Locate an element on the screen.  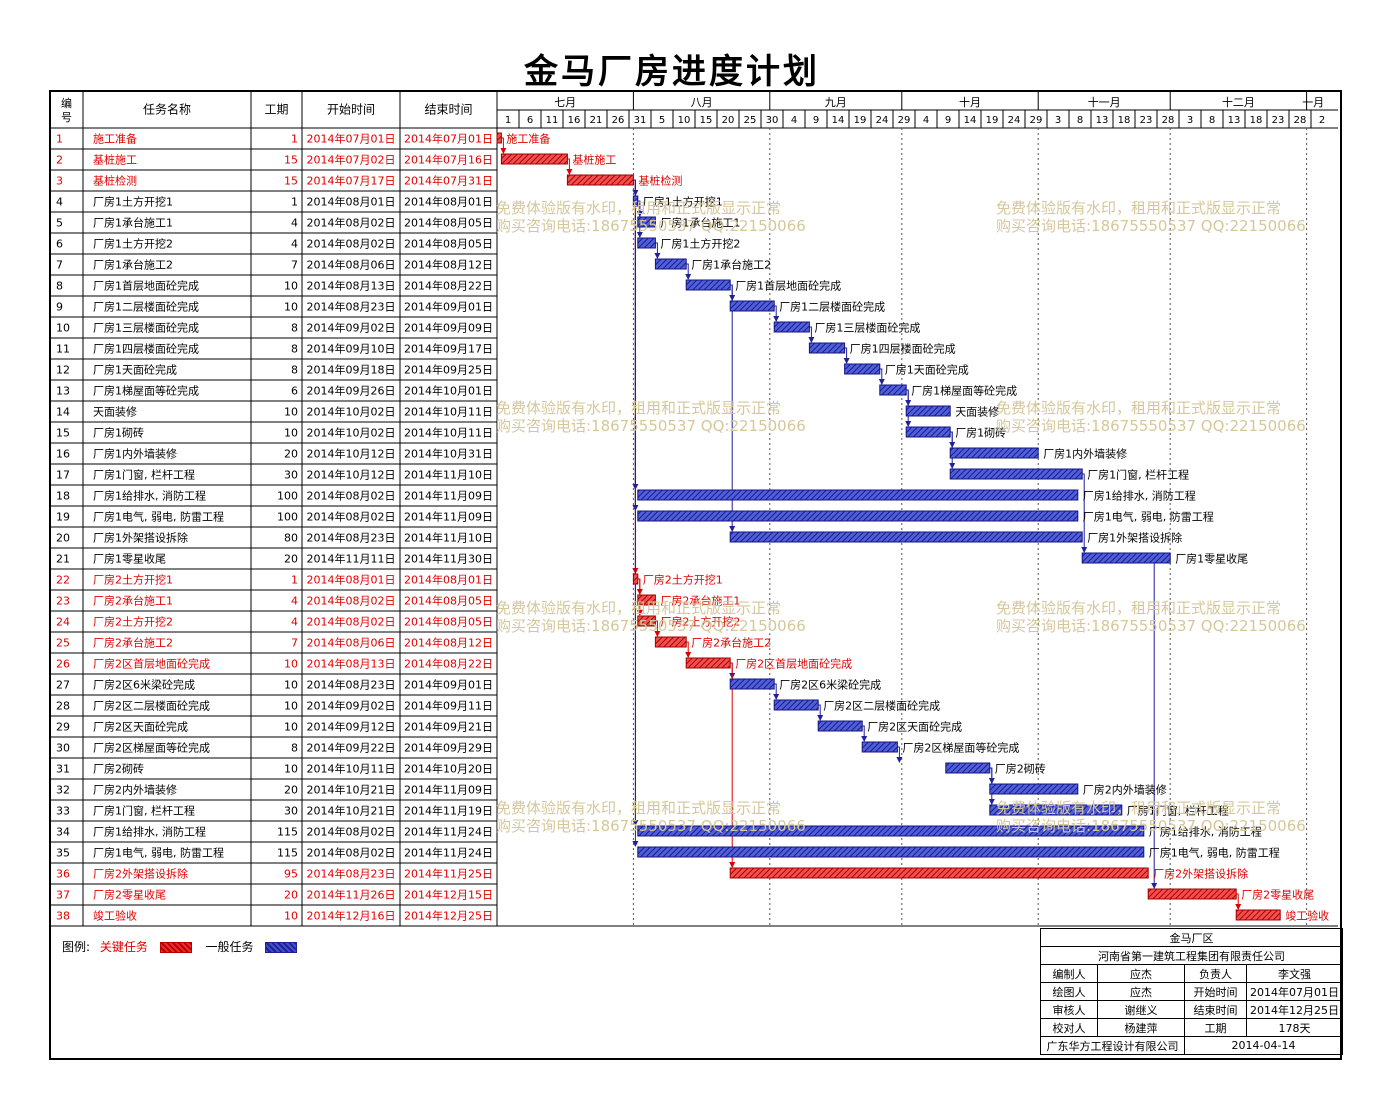
tb-reviewer-label: 审核人 is located at coordinates (1069, 1009).